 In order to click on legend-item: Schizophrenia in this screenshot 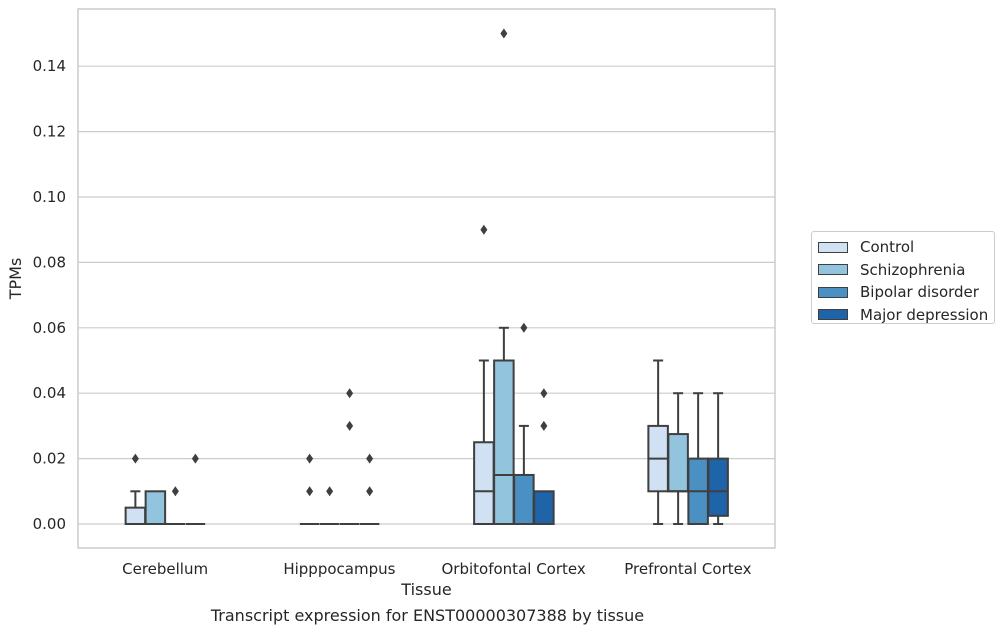, I will do `click(906, 270)`.